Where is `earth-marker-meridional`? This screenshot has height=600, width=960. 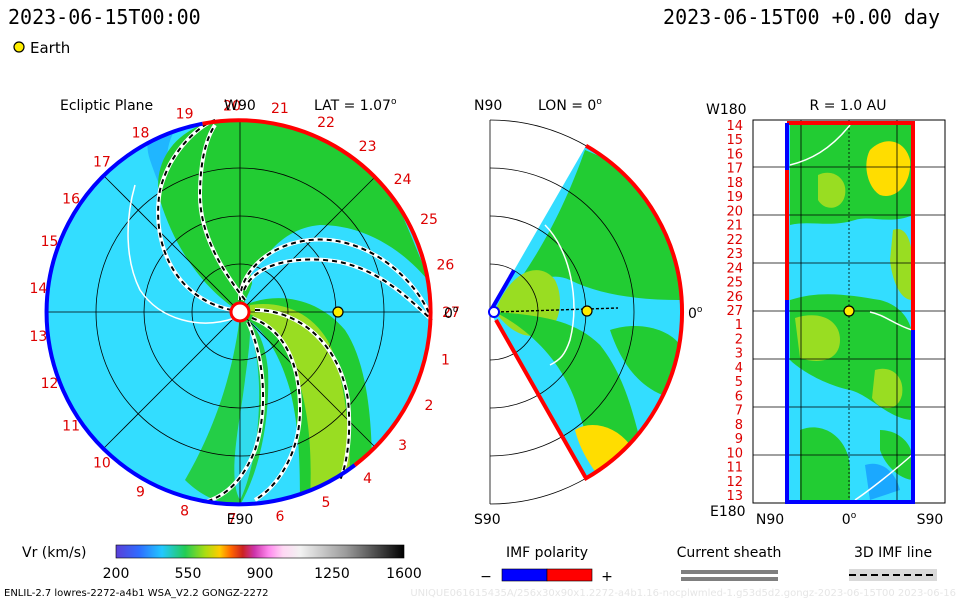
earth-marker-meridional is located at coordinates (587, 311).